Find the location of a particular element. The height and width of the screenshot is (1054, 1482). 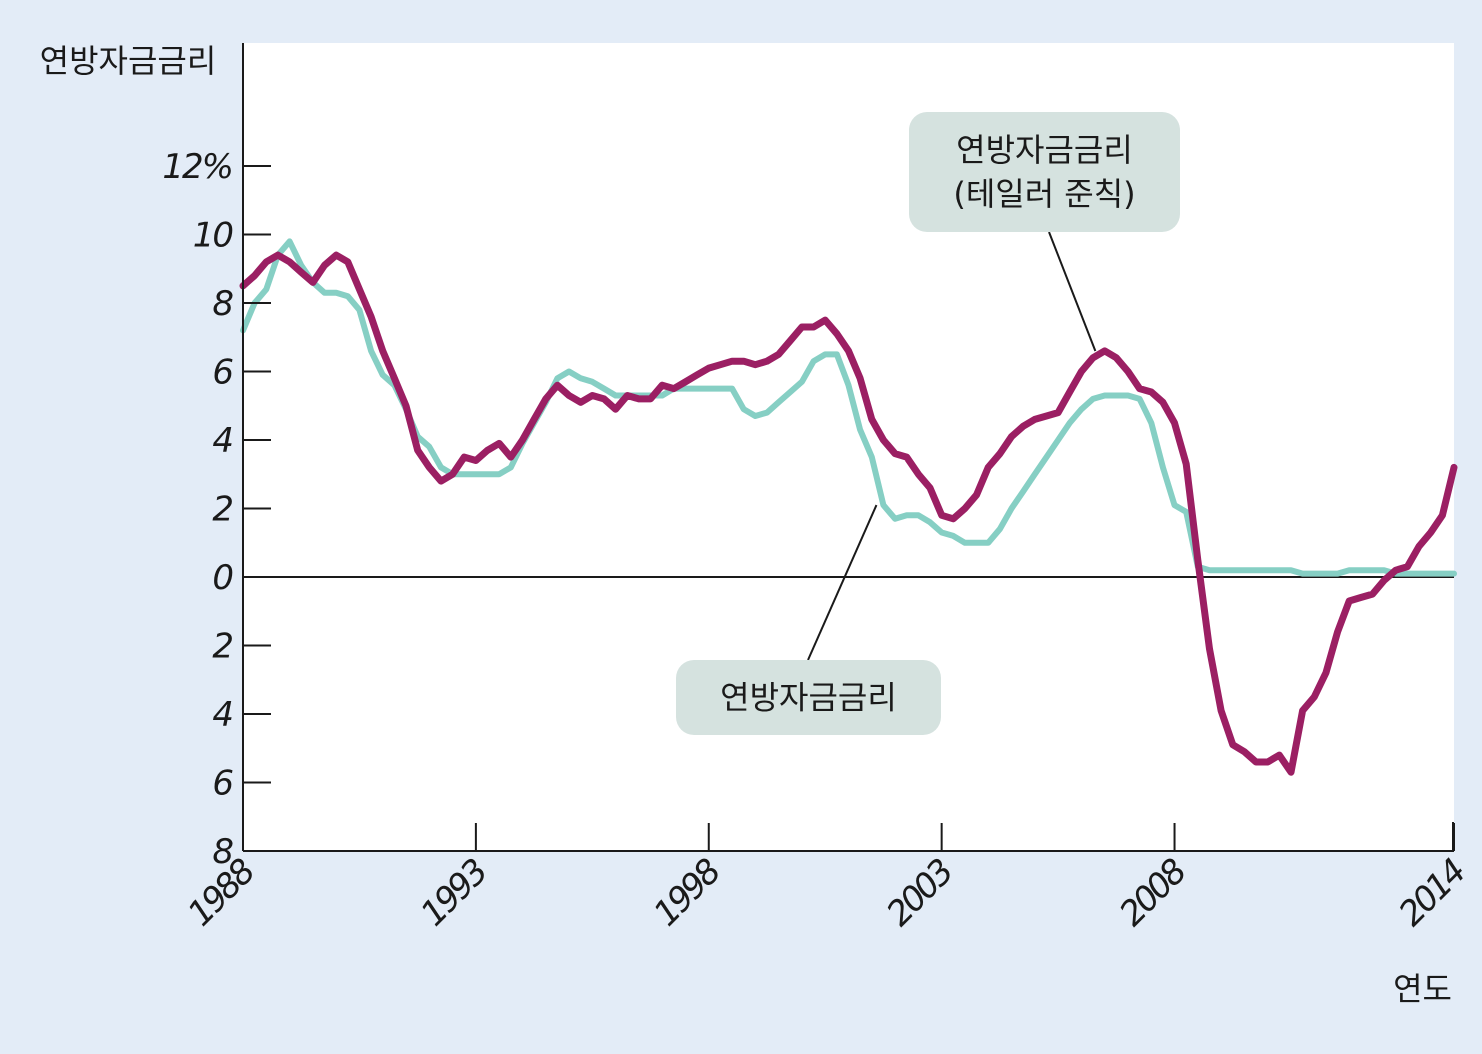

x-tick-label: 1993 is located at coordinates (454, 893).